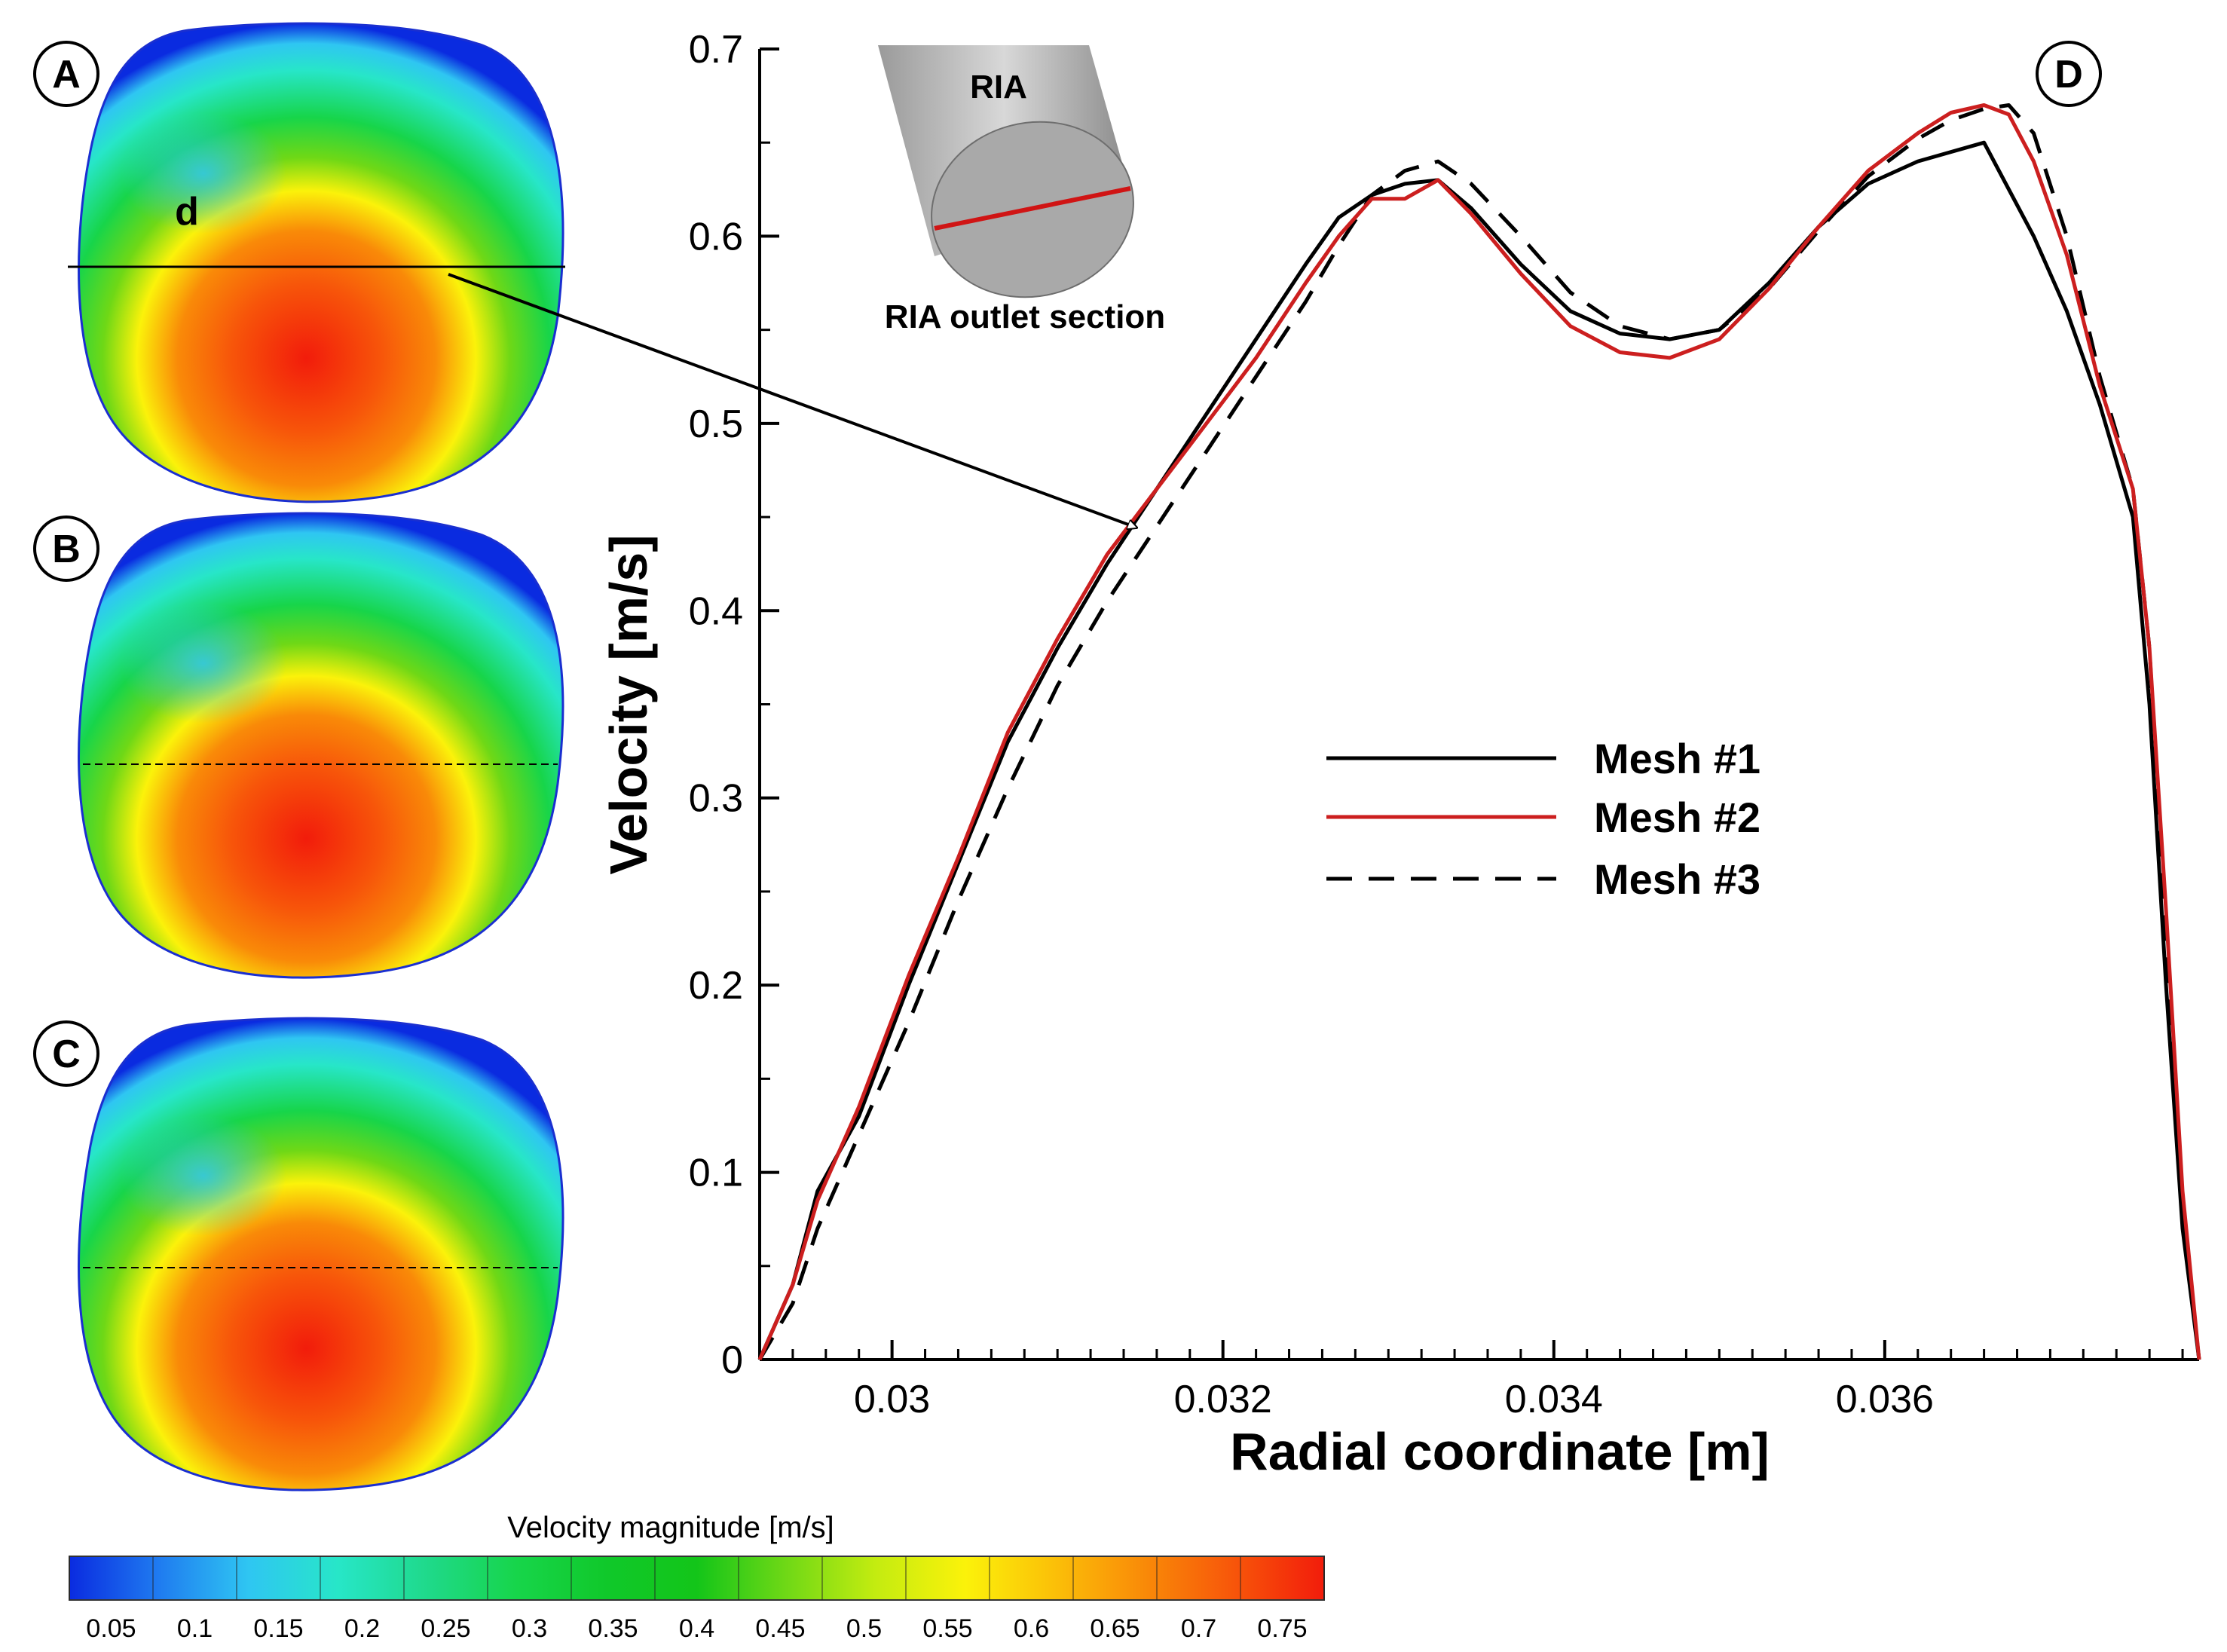 The height and width of the screenshot is (1652, 2227). I want to click on inset-label-outlet: RIA outlet section, so click(1025, 316).